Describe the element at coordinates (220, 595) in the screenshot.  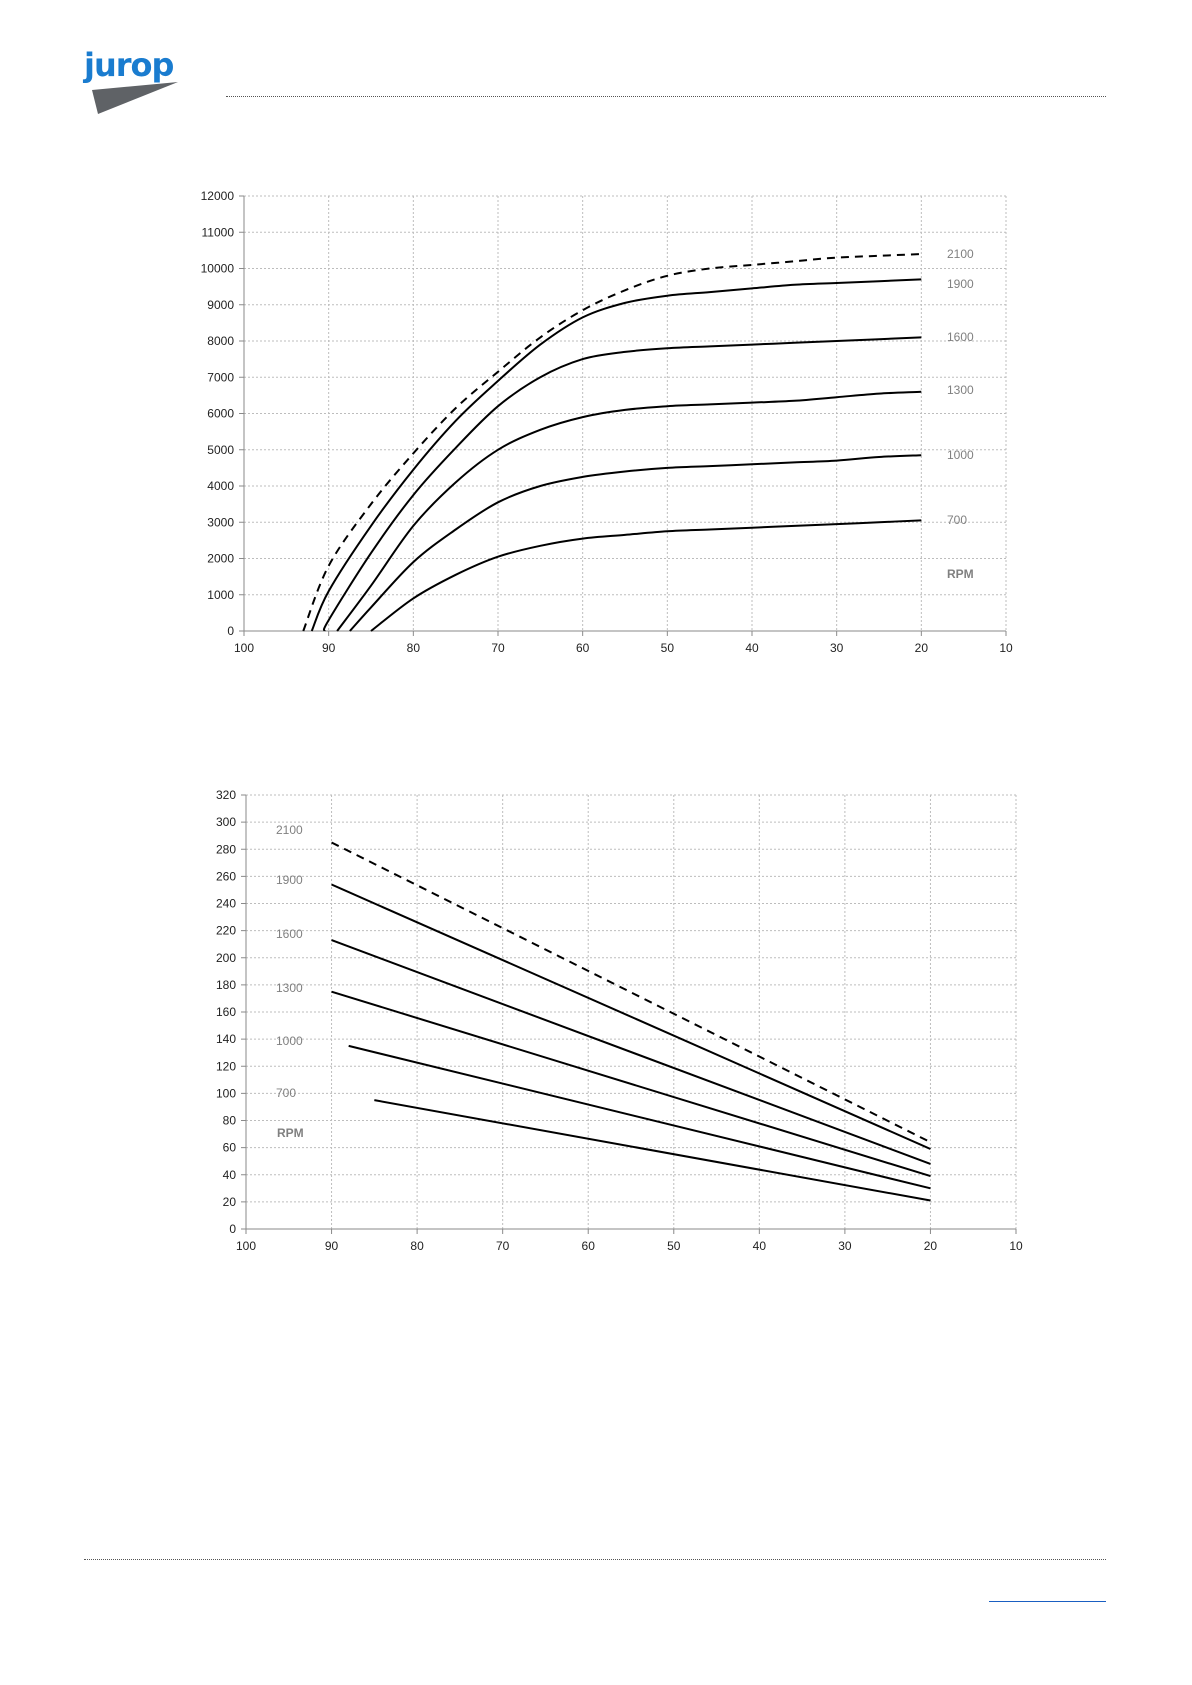
I see `y-tick-label: 1000` at that location.